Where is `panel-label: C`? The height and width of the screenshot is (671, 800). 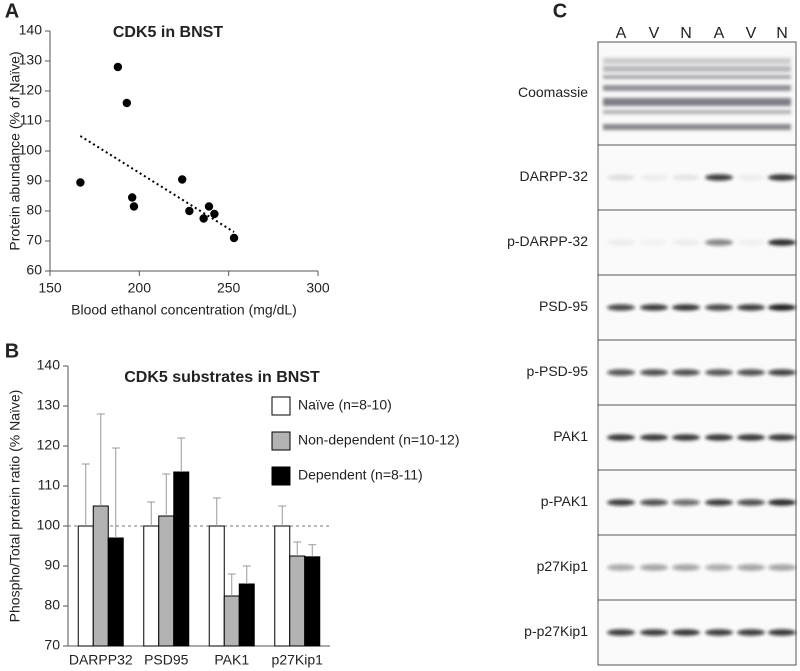 panel-label: C is located at coordinates (560, 11).